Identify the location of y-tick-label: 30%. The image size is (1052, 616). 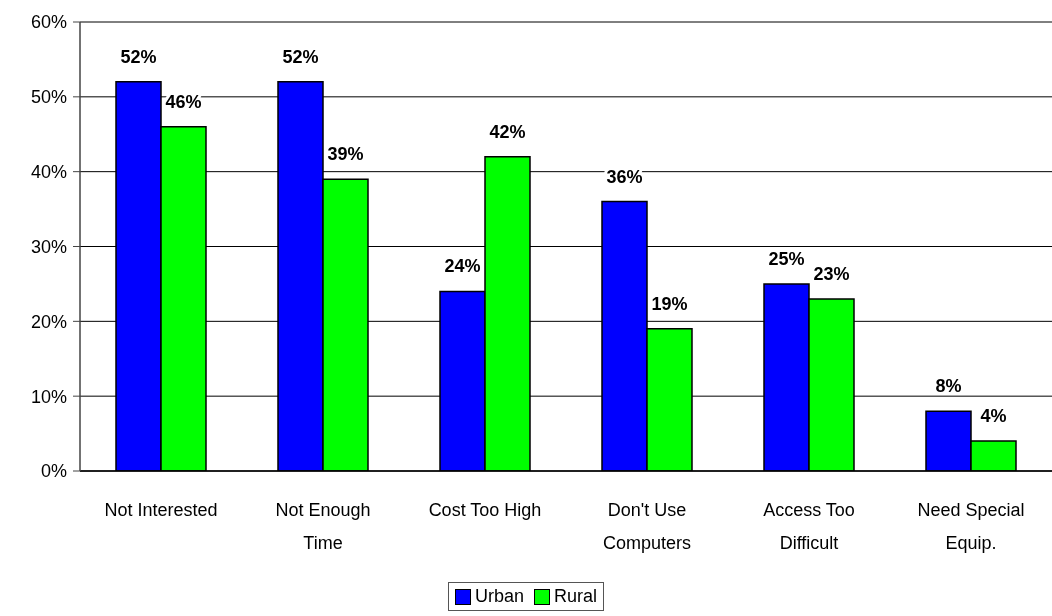
(48, 246).